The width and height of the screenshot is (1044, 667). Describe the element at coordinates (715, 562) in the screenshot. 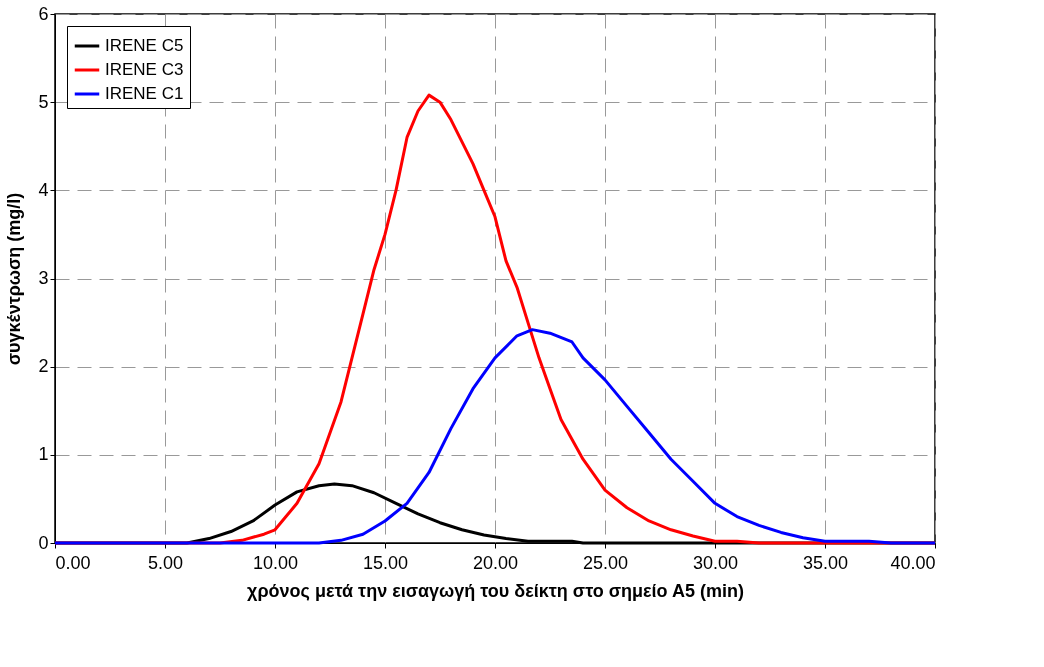

I see `x-tick-label: 30.00` at that location.